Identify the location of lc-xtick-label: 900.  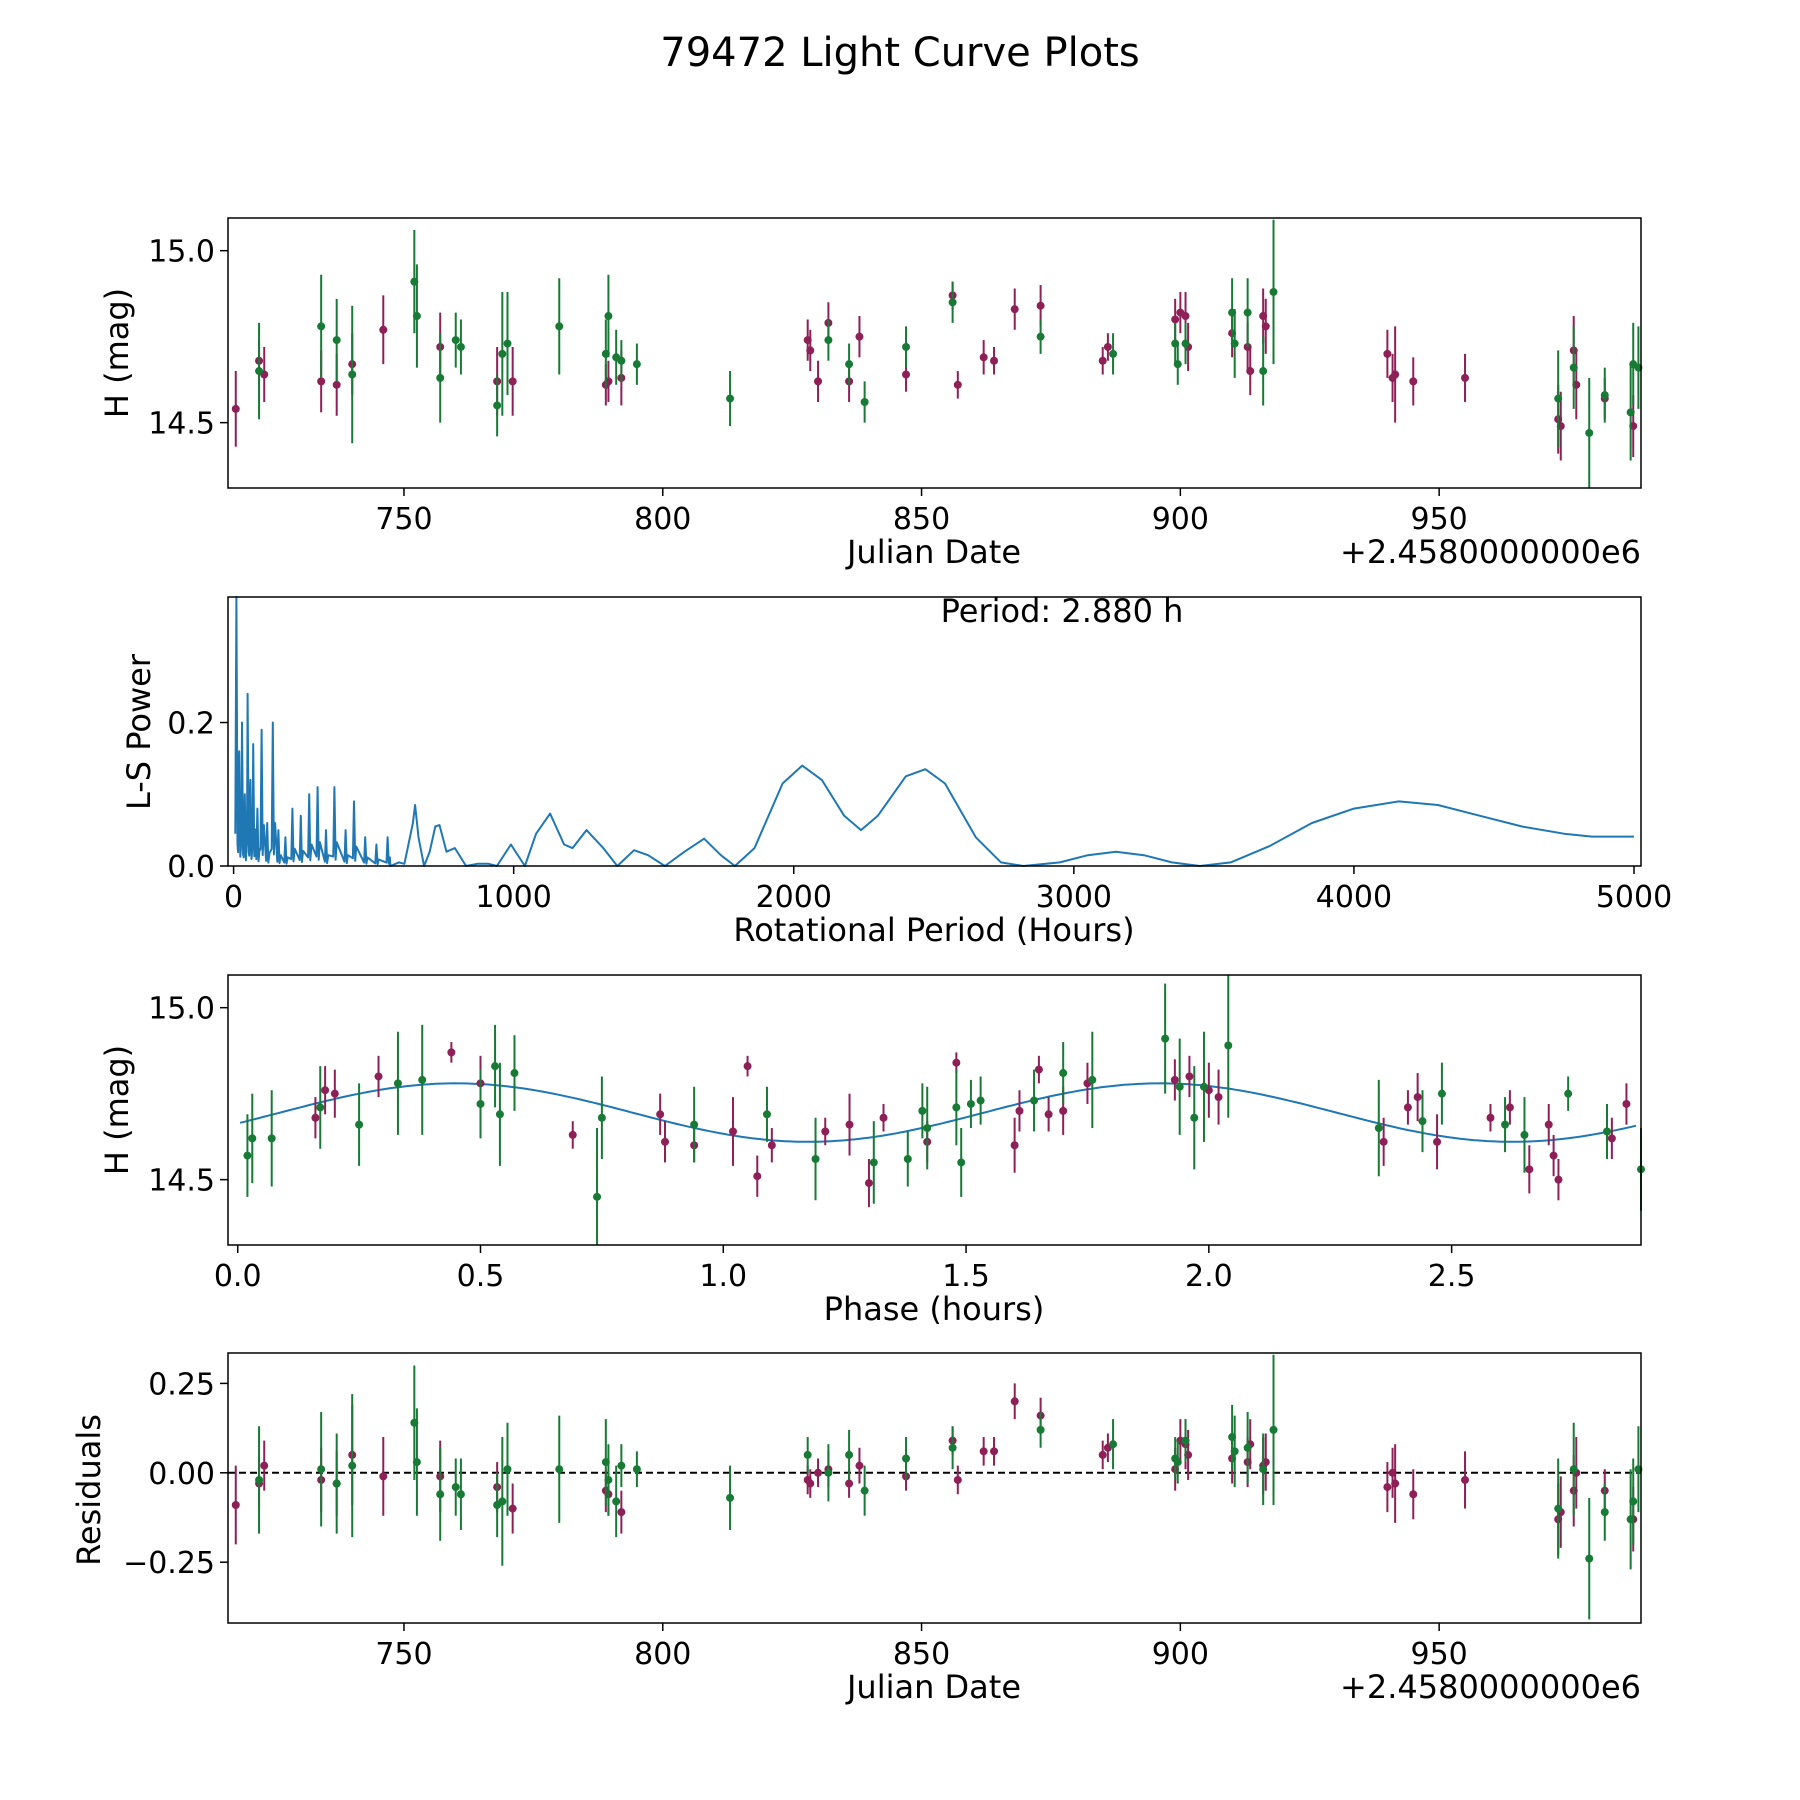
(1180, 519).